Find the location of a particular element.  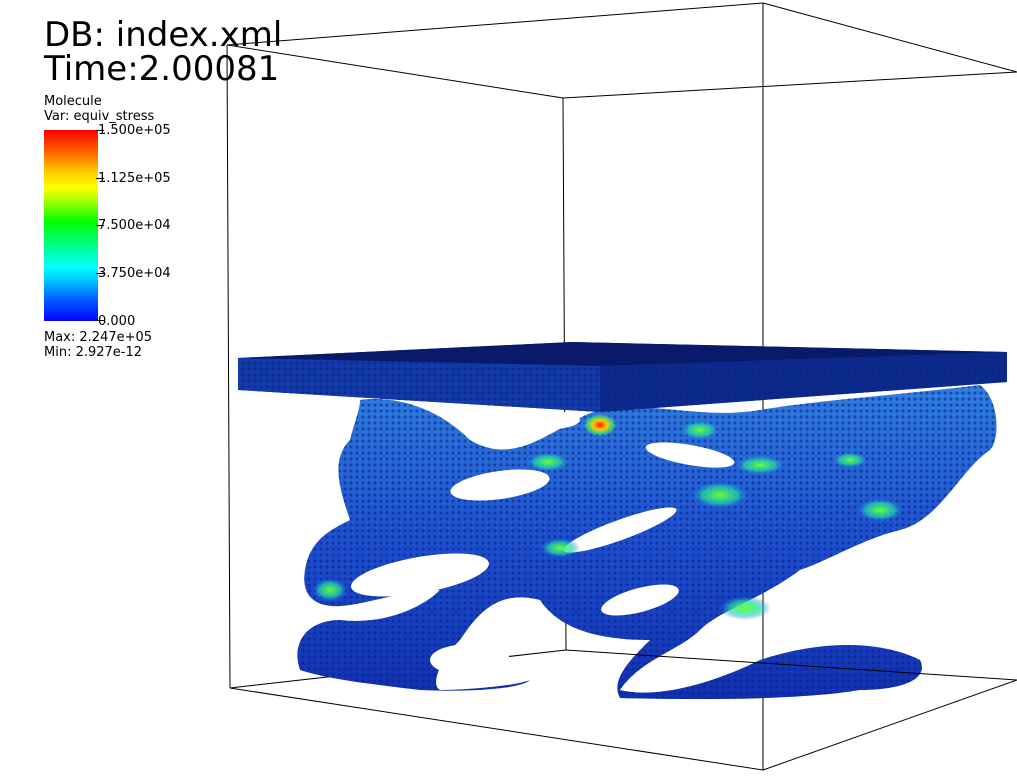

legend-max: Max: 2.247e+05 is located at coordinates (98, 337).